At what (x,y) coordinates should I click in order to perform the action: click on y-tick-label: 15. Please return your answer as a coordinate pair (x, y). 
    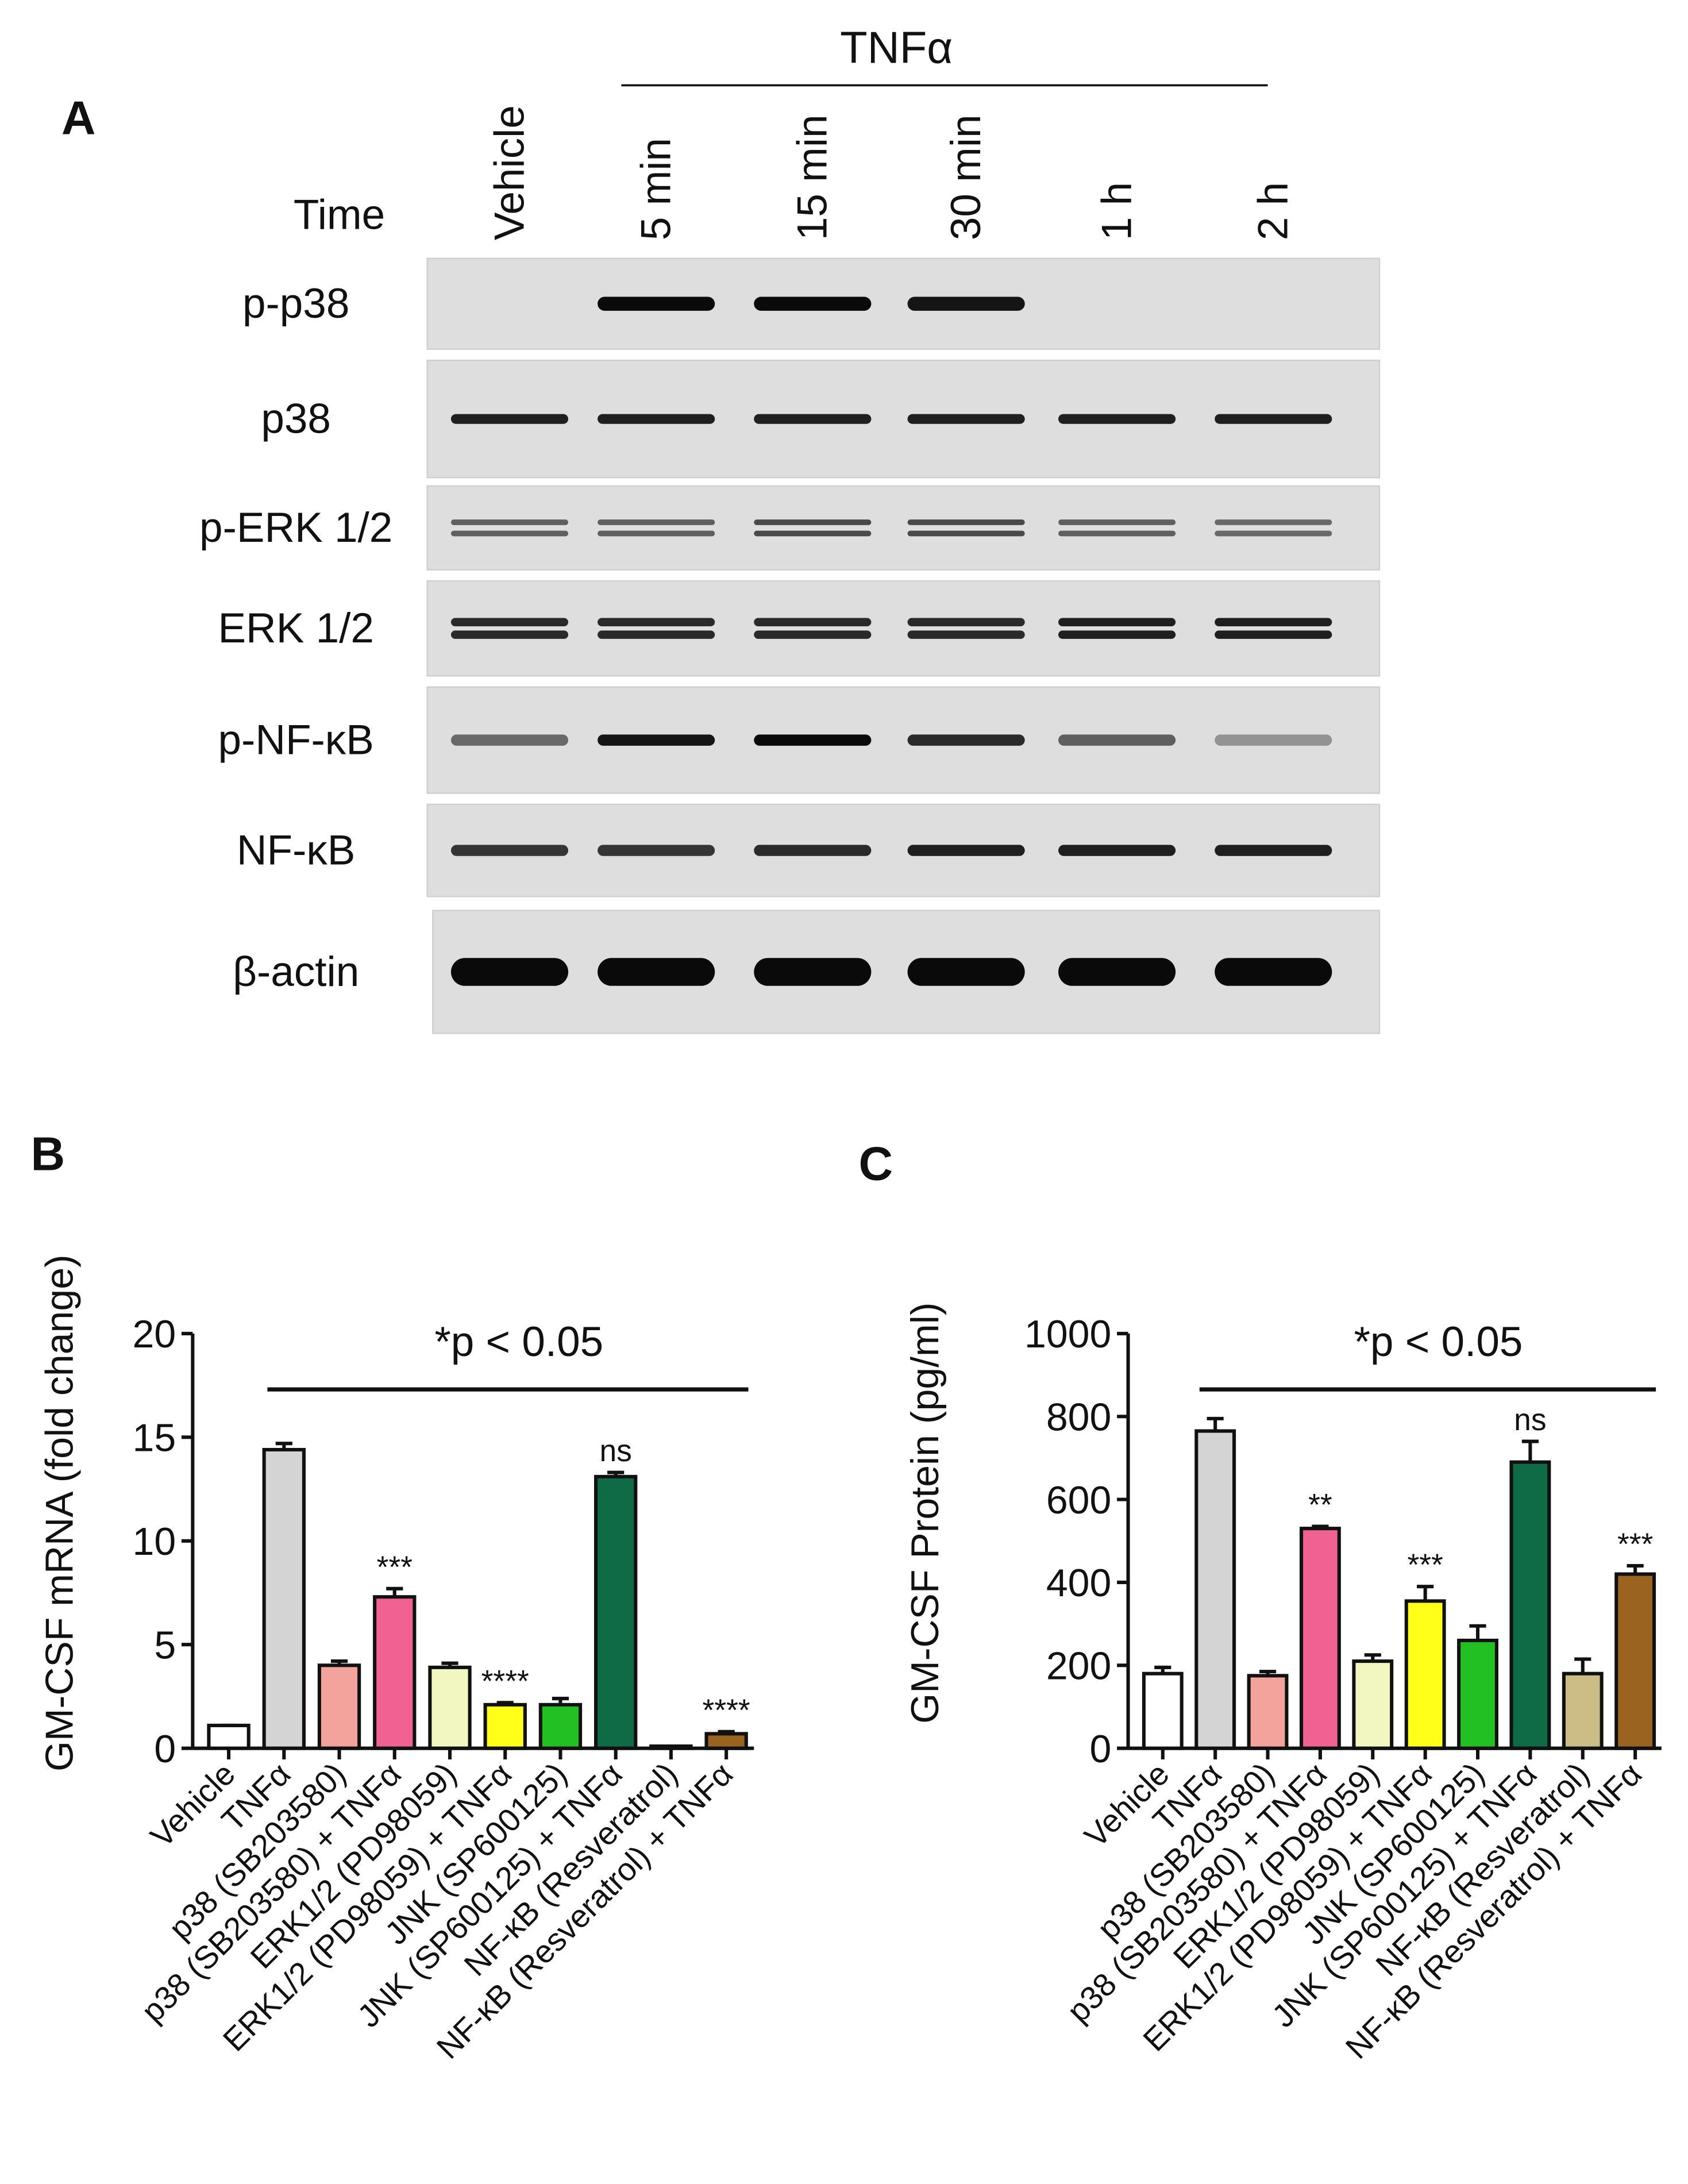
    Looking at the image, I should click on (154, 1438).